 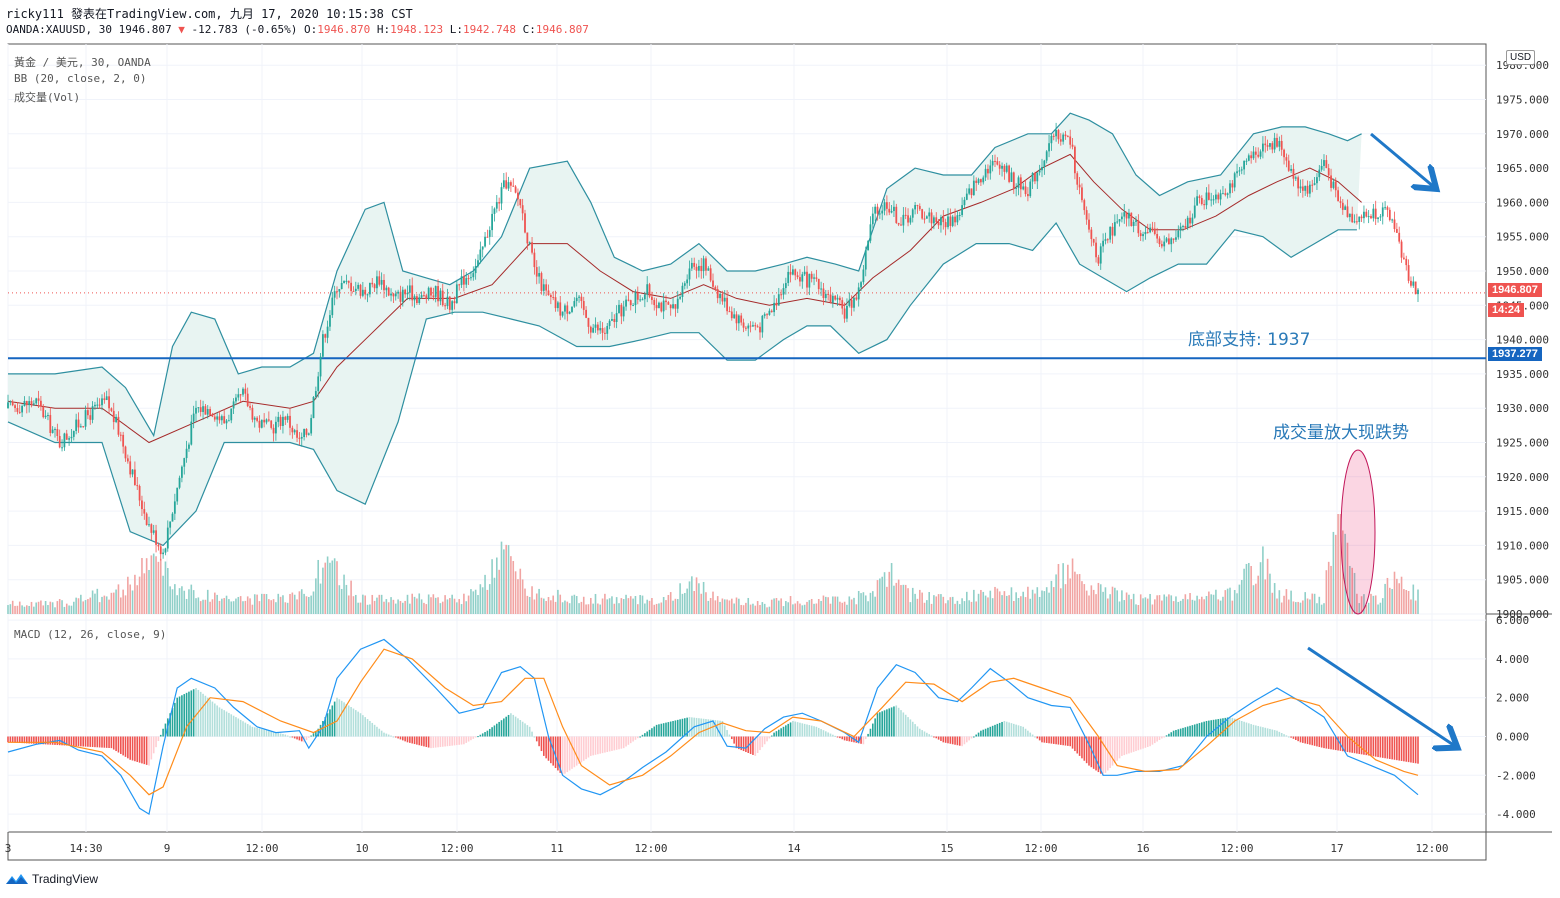 I want to click on time-tick-label: 10, so click(x=361, y=848).